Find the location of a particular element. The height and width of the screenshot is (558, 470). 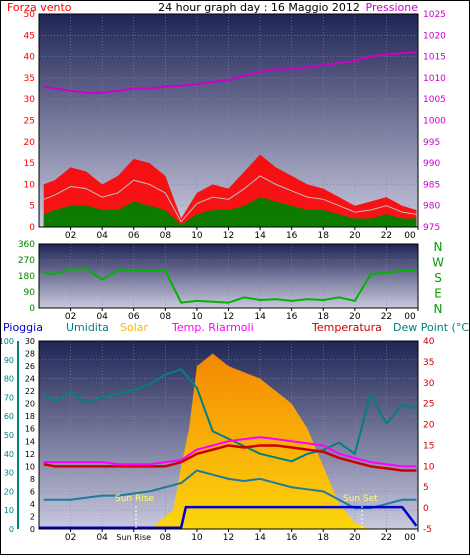

rain-tick-label: 26 is located at coordinates (30, 366).